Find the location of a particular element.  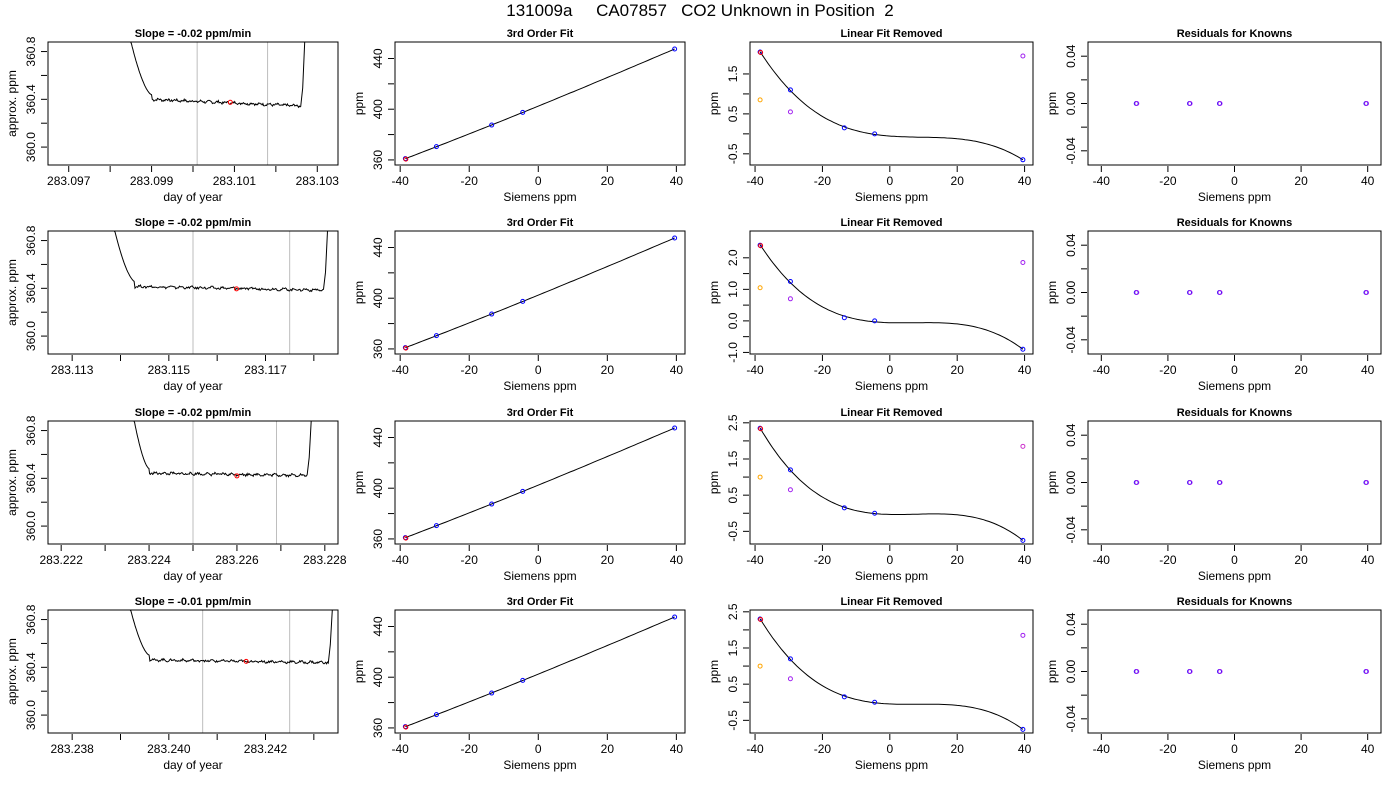

x-axis-label: day of year is located at coordinates (192, 576).